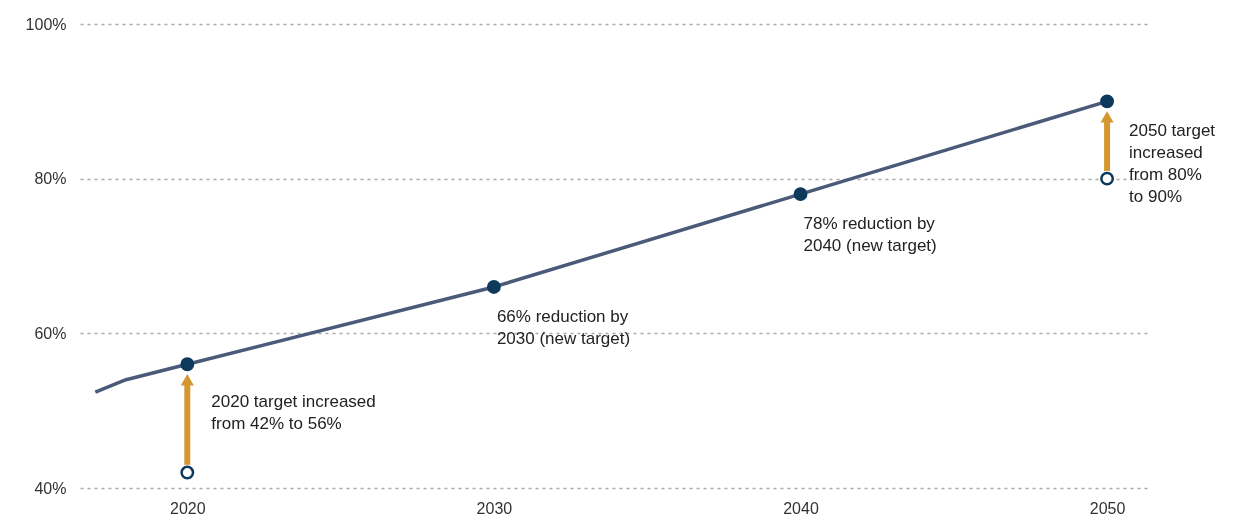  What do you see at coordinates (46, 24) in the screenshot?
I see `y-tick-label: 100%` at bounding box center [46, 24].